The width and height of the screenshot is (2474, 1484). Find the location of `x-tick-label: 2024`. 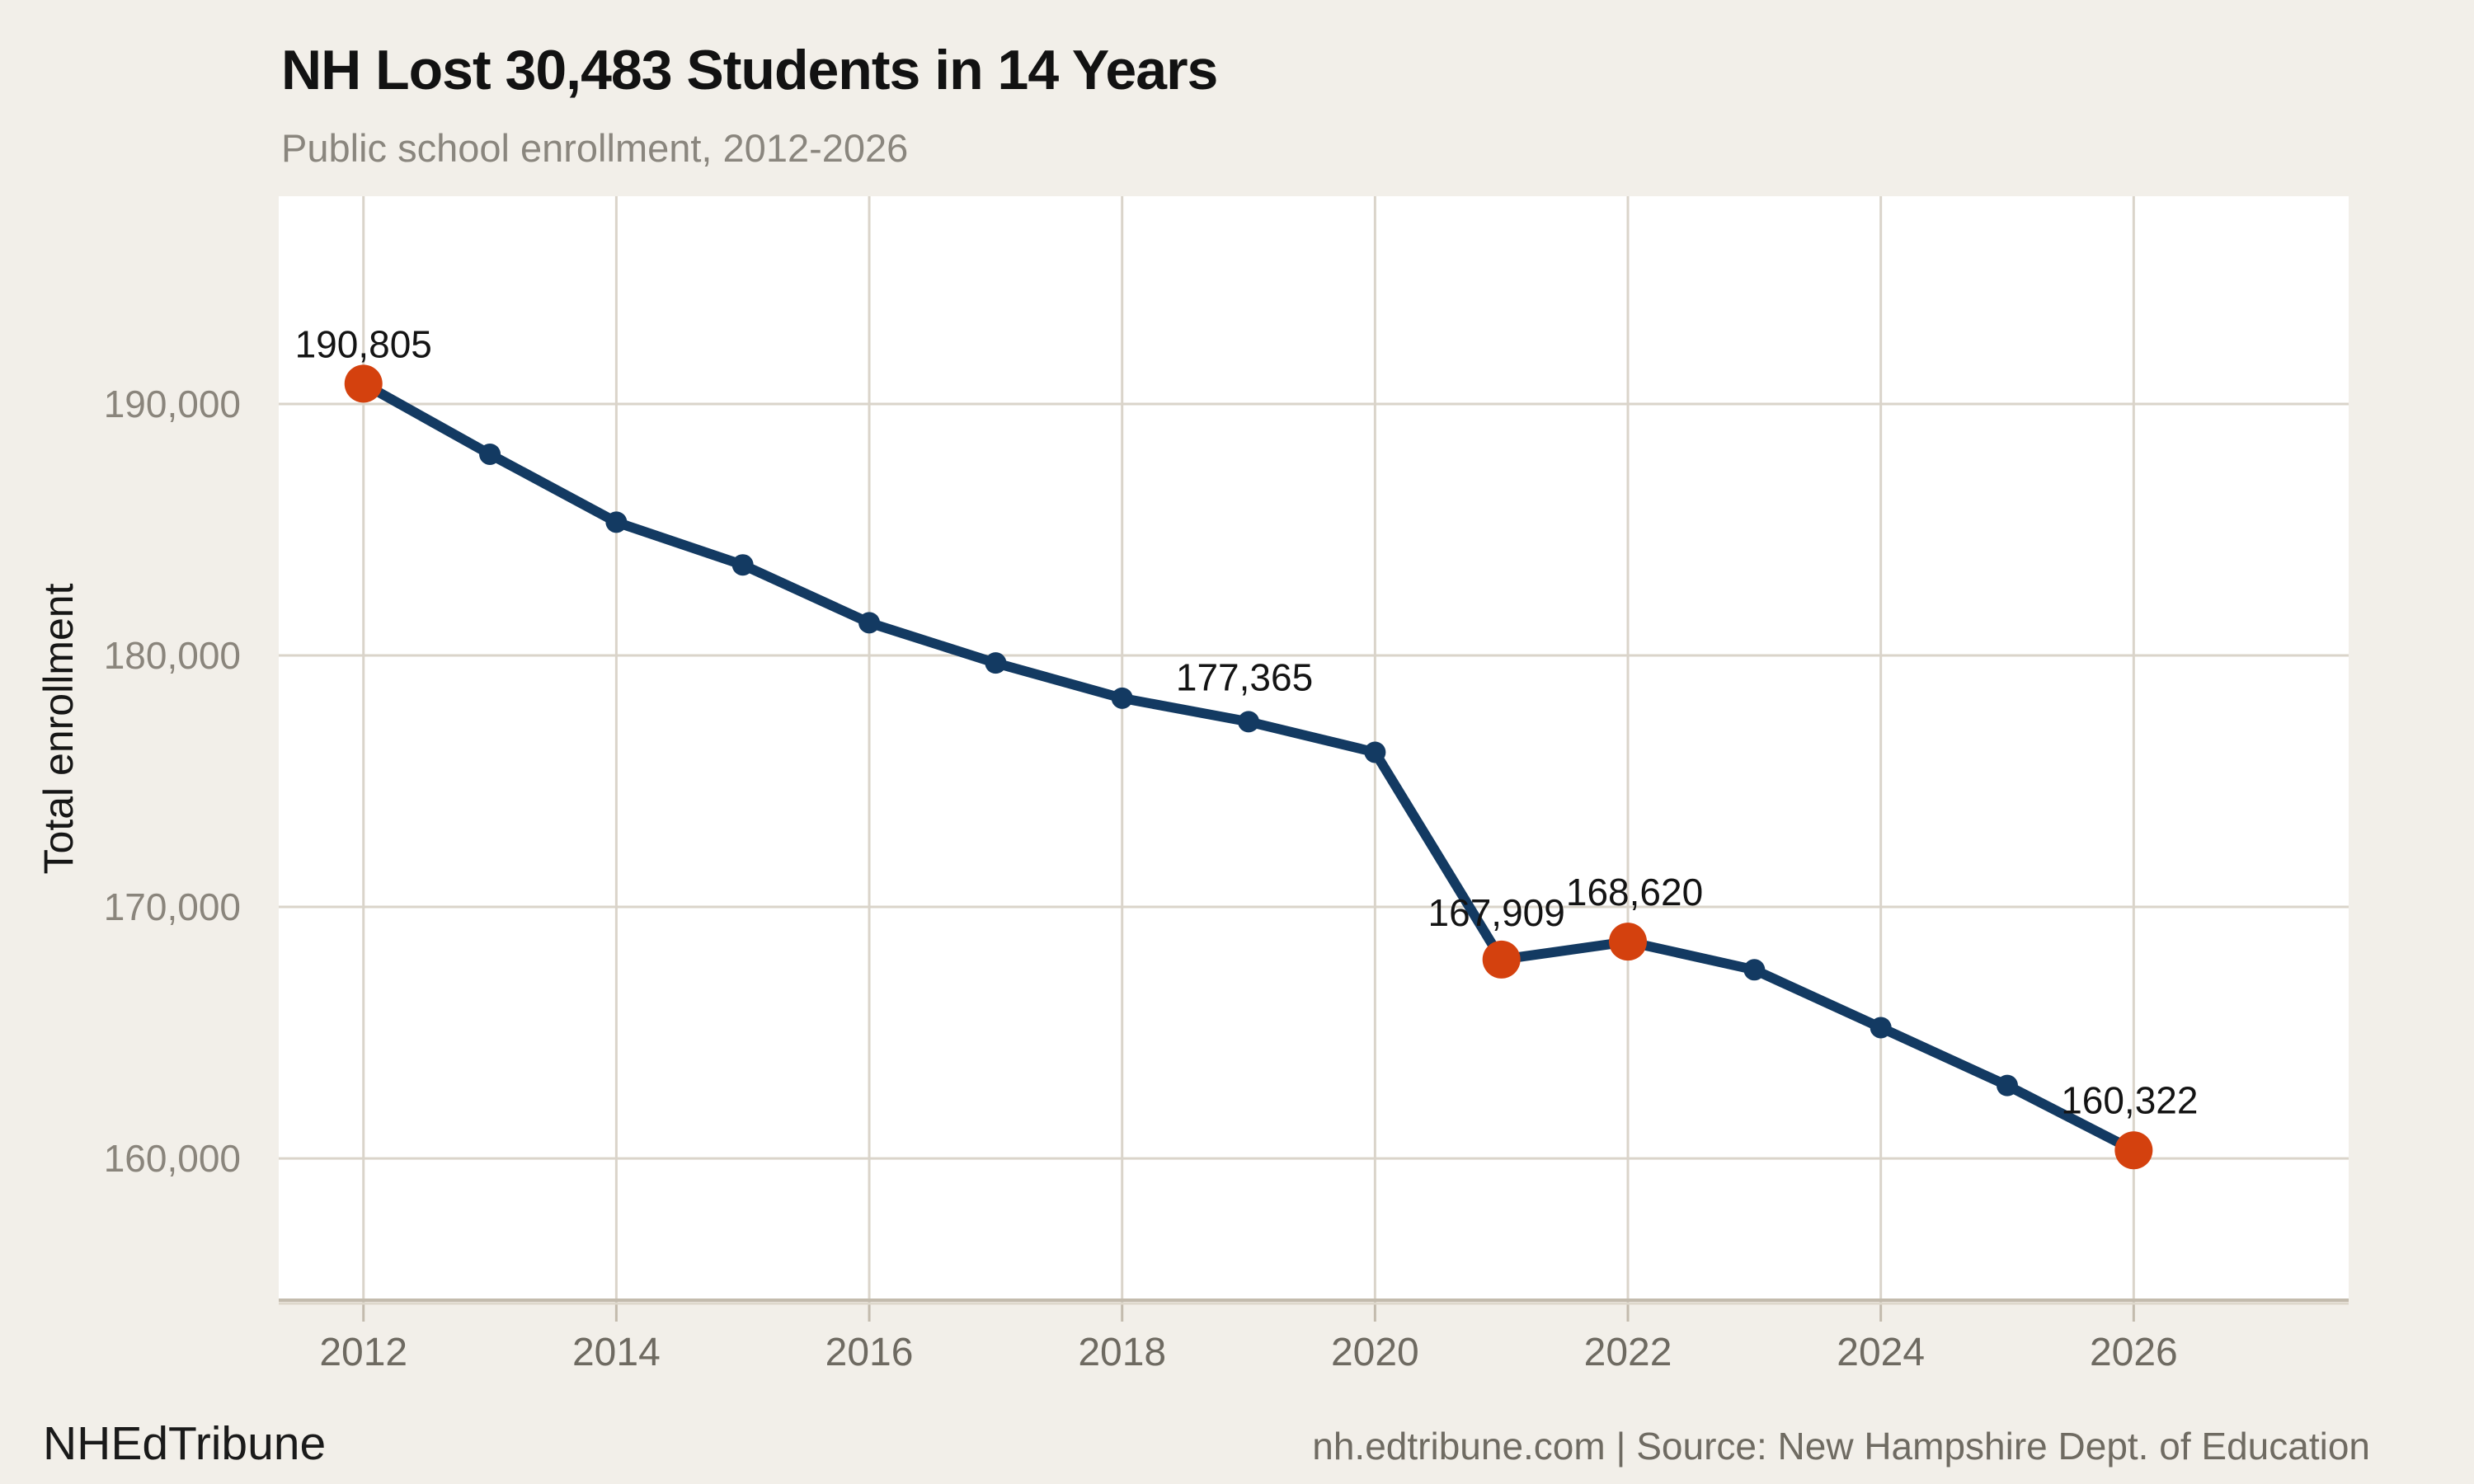

x-tick-label: 2024 is located at coordinates (1881, 1352).